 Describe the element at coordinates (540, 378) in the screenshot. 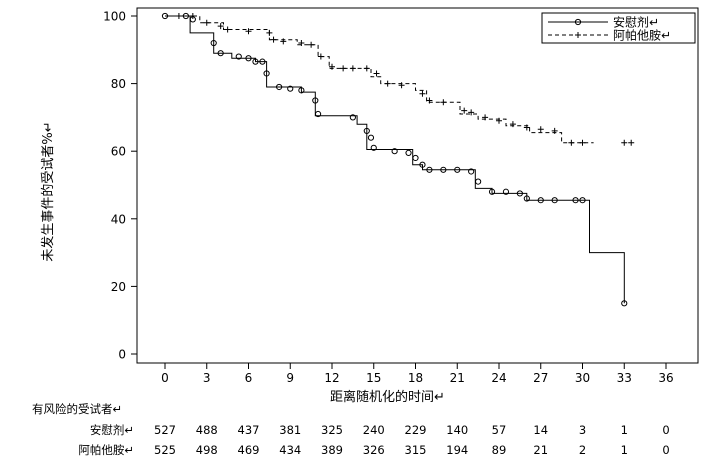

I see `x-tick-label: 27` at that location.